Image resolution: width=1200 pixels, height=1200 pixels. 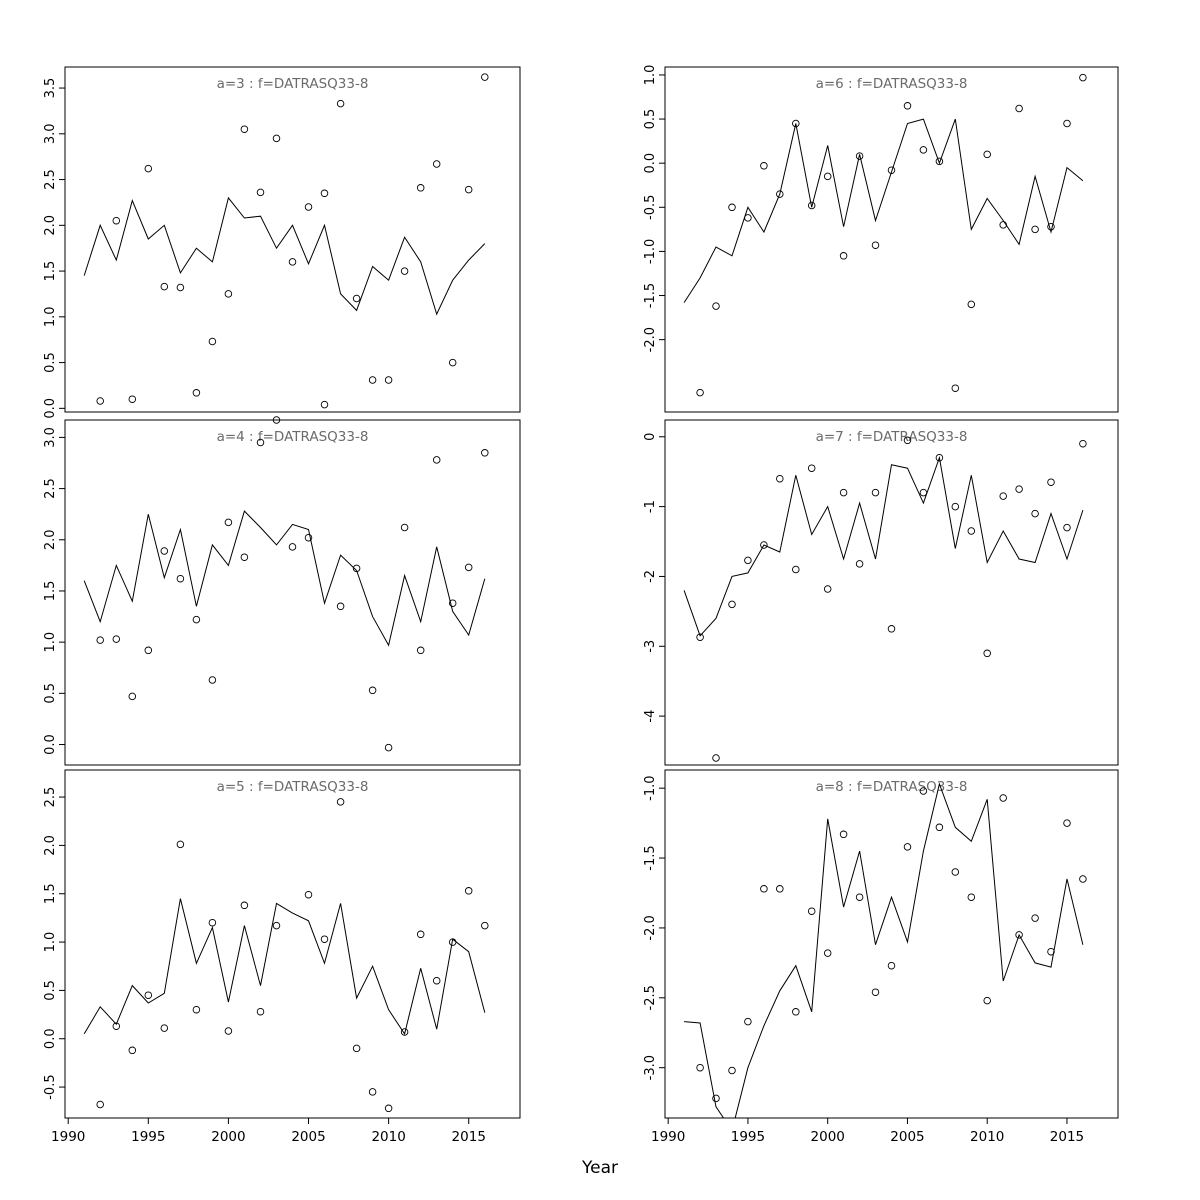 I want to click on panel-a7: a=7 : f=DATRASQ33-8 -4 -3 -2 -1 0, so click(x=881, y=592).